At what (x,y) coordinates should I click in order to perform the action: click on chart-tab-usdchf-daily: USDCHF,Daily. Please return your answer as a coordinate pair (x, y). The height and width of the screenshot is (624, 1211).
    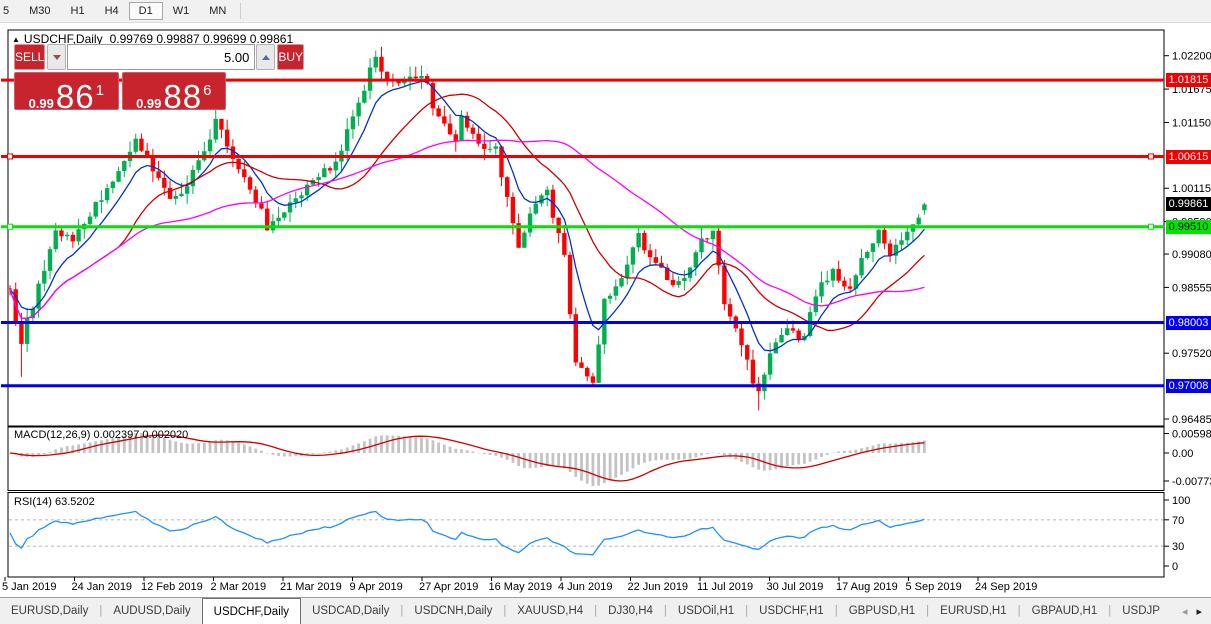
    Looking at the image, I should click on (251, 611).